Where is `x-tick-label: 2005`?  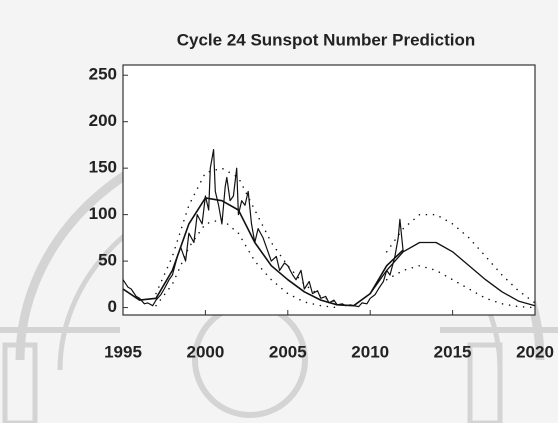
x-tick-label: 2005 is located at coordinates (288, 351).